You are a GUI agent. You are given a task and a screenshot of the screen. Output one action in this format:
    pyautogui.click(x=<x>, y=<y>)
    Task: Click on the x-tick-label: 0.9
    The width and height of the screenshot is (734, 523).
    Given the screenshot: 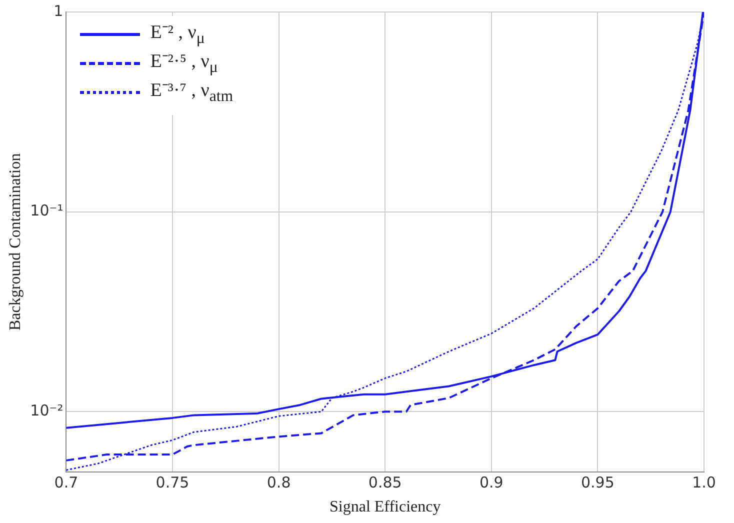 What is the action you would take?
    pyautogui.click(x=491, y=483)
    